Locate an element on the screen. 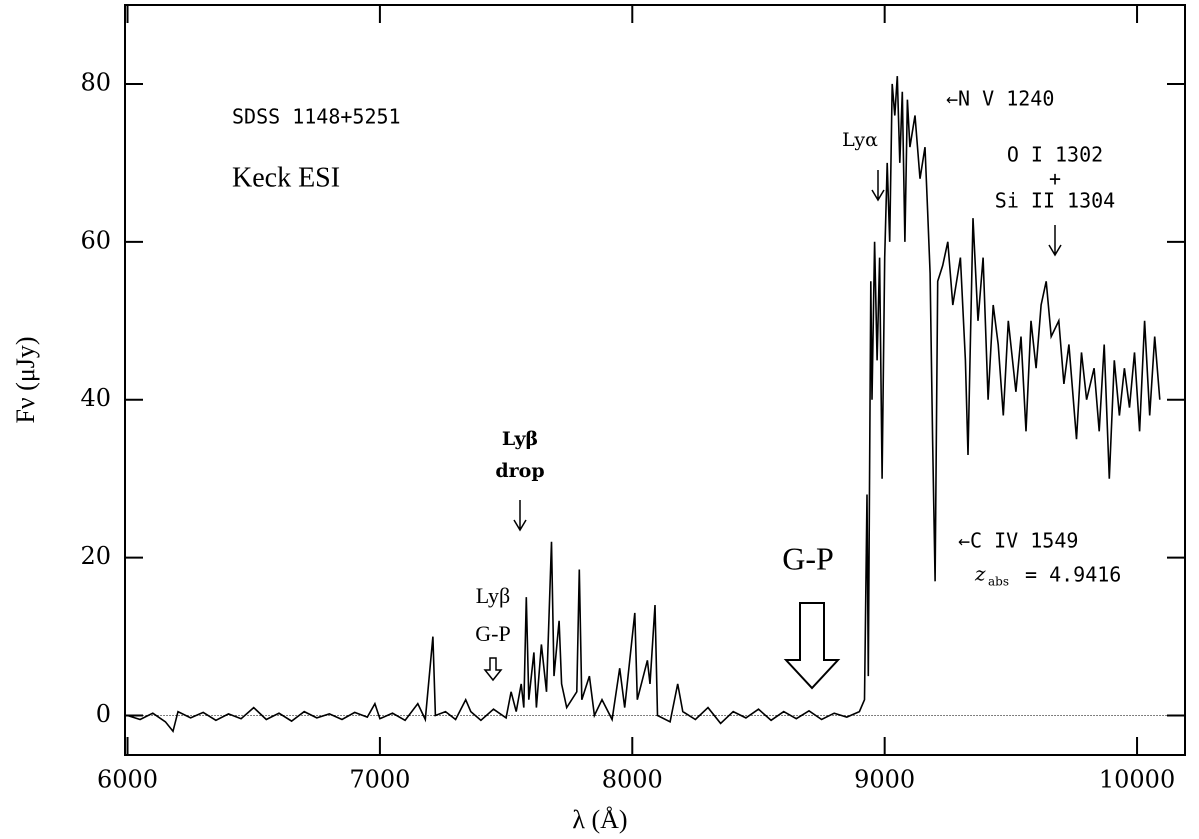 The height and width of the screenshot is (839, 1199). annotation: O I 1302 is located at coordinates (1055, 155).